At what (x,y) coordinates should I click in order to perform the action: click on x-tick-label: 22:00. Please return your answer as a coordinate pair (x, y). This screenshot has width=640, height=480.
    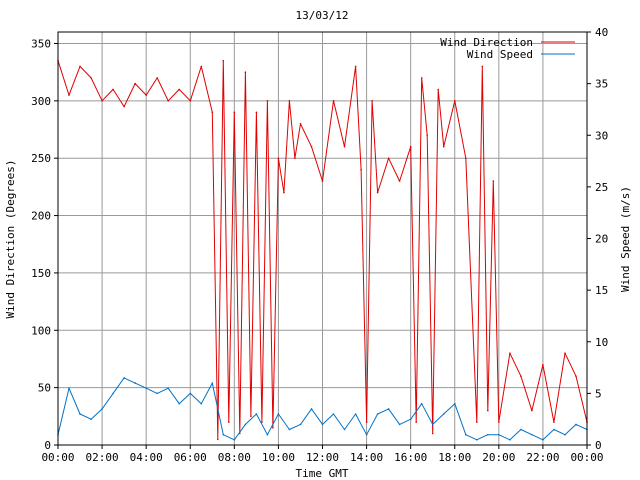
    Looking at the image, I should click on (542, 457).